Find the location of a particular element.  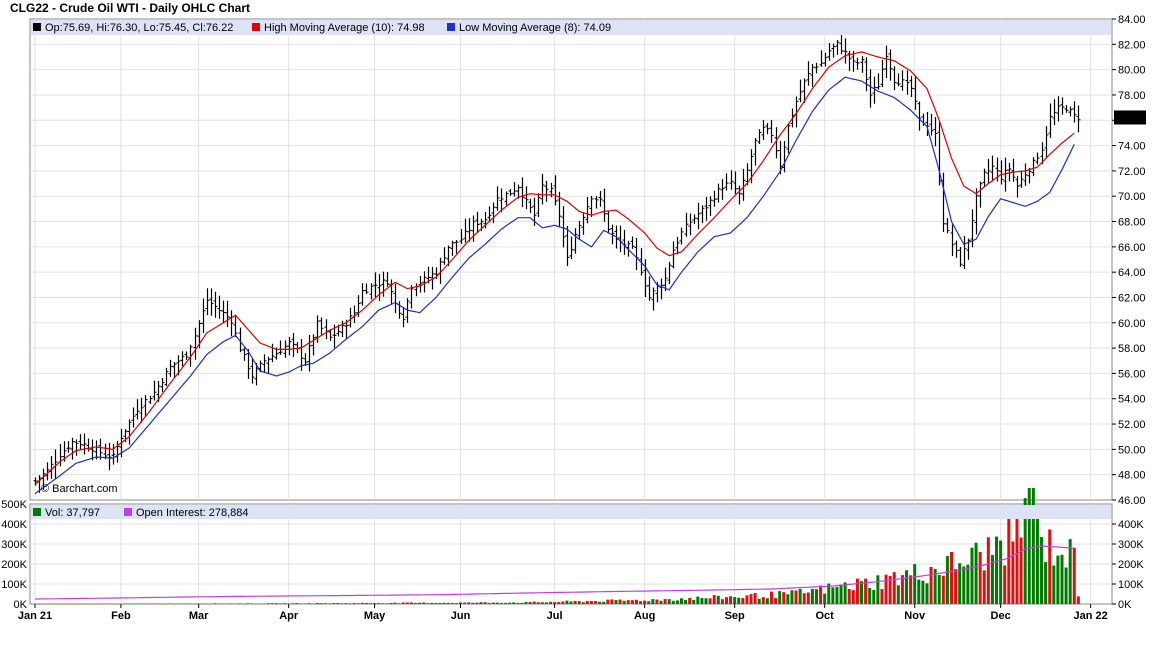

ohlc-legend-swatch is located at coordinates (37, 27).